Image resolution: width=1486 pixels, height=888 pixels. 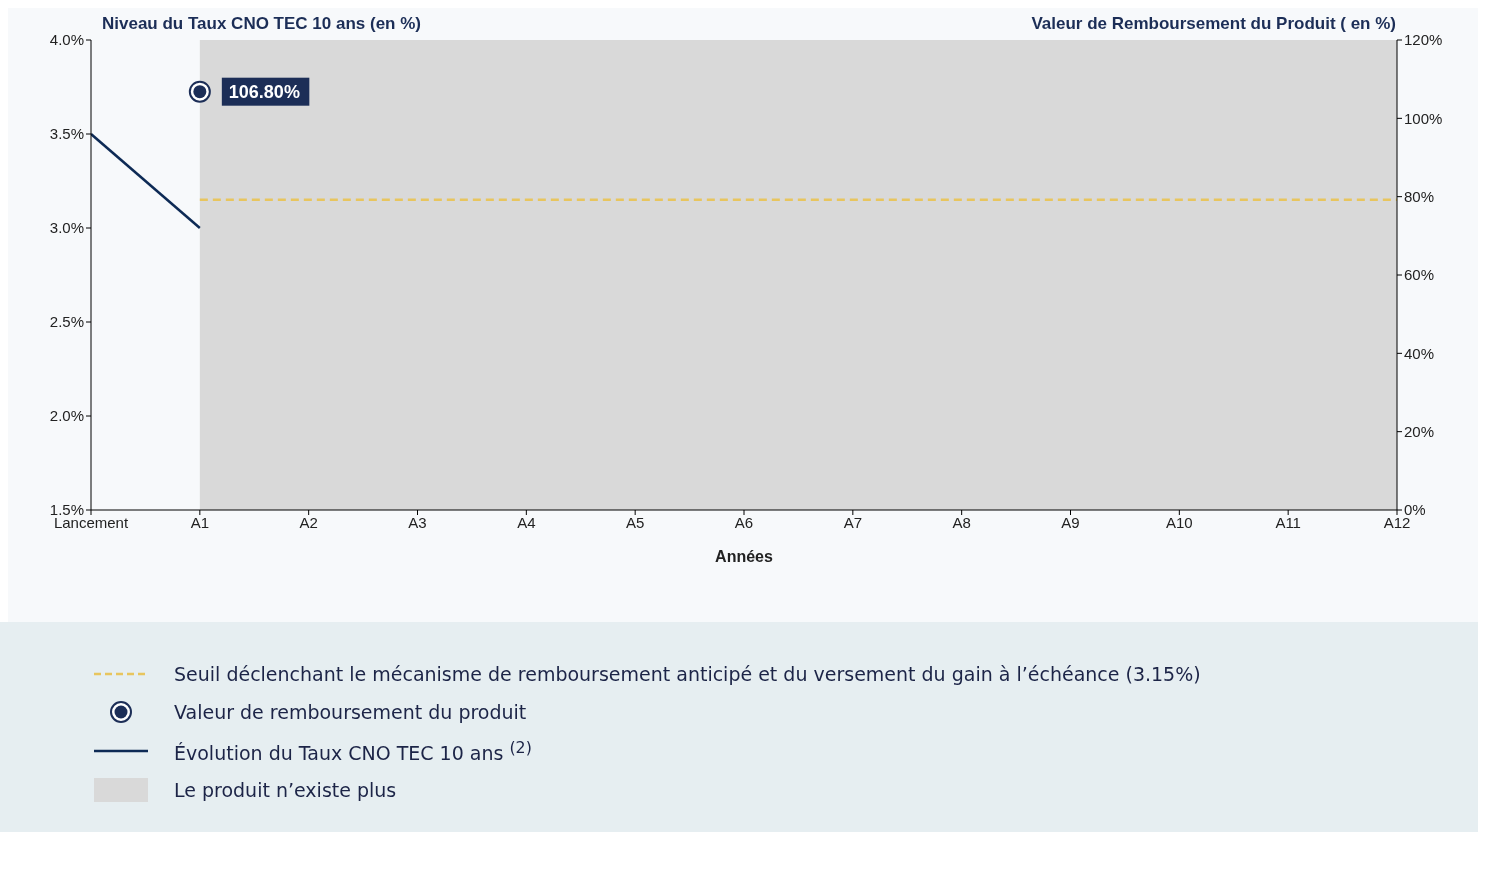 What do you see at coordinates (66, 134) in the screenshot?
I see `y-tick-label: 3.5%` at bounding box center [66, 134].